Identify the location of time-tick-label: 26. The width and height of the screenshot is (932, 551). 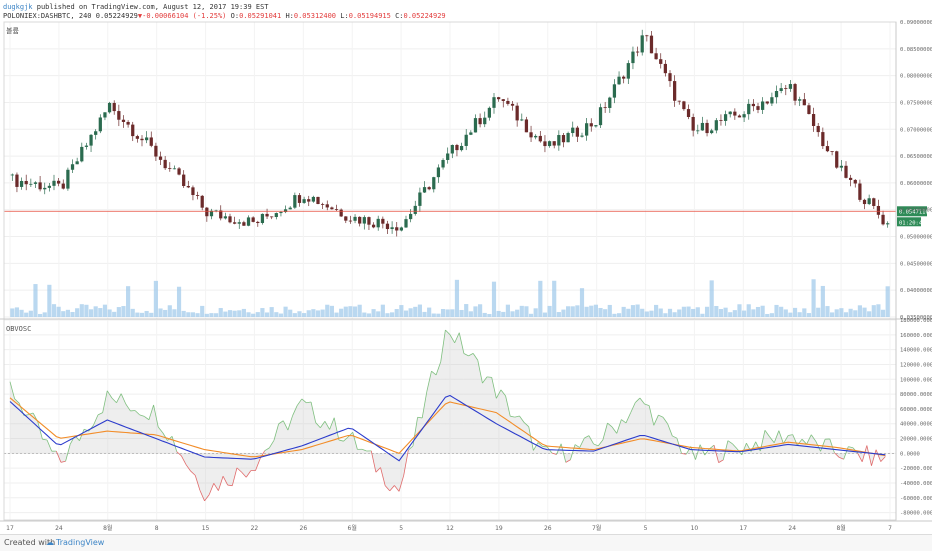
(304, 528).